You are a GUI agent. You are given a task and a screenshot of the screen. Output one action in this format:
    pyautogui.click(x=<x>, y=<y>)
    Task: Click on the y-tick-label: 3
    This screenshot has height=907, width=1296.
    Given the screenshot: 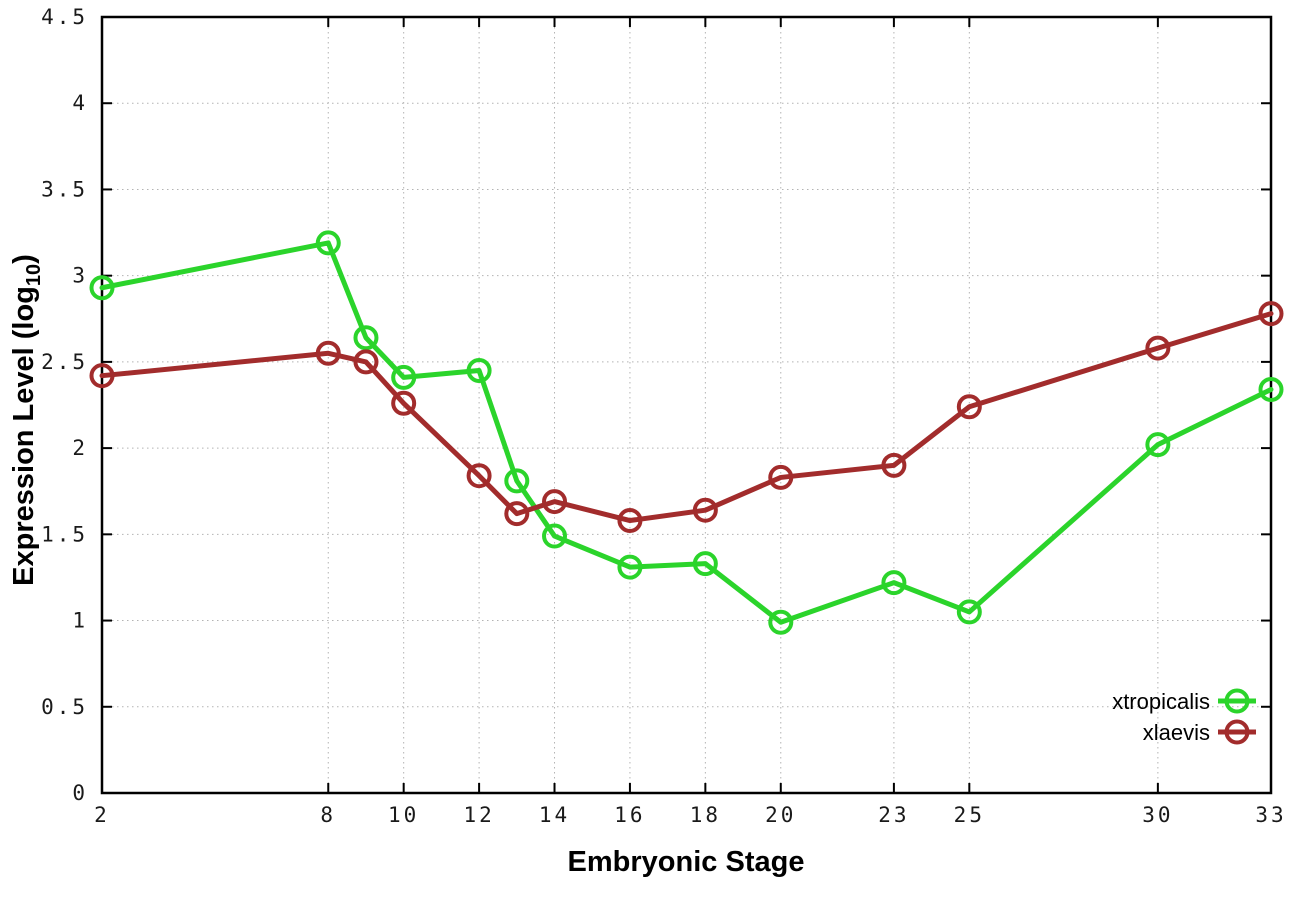 What is the action you would take?
    pyautogui.click(x=80, y=276)
    